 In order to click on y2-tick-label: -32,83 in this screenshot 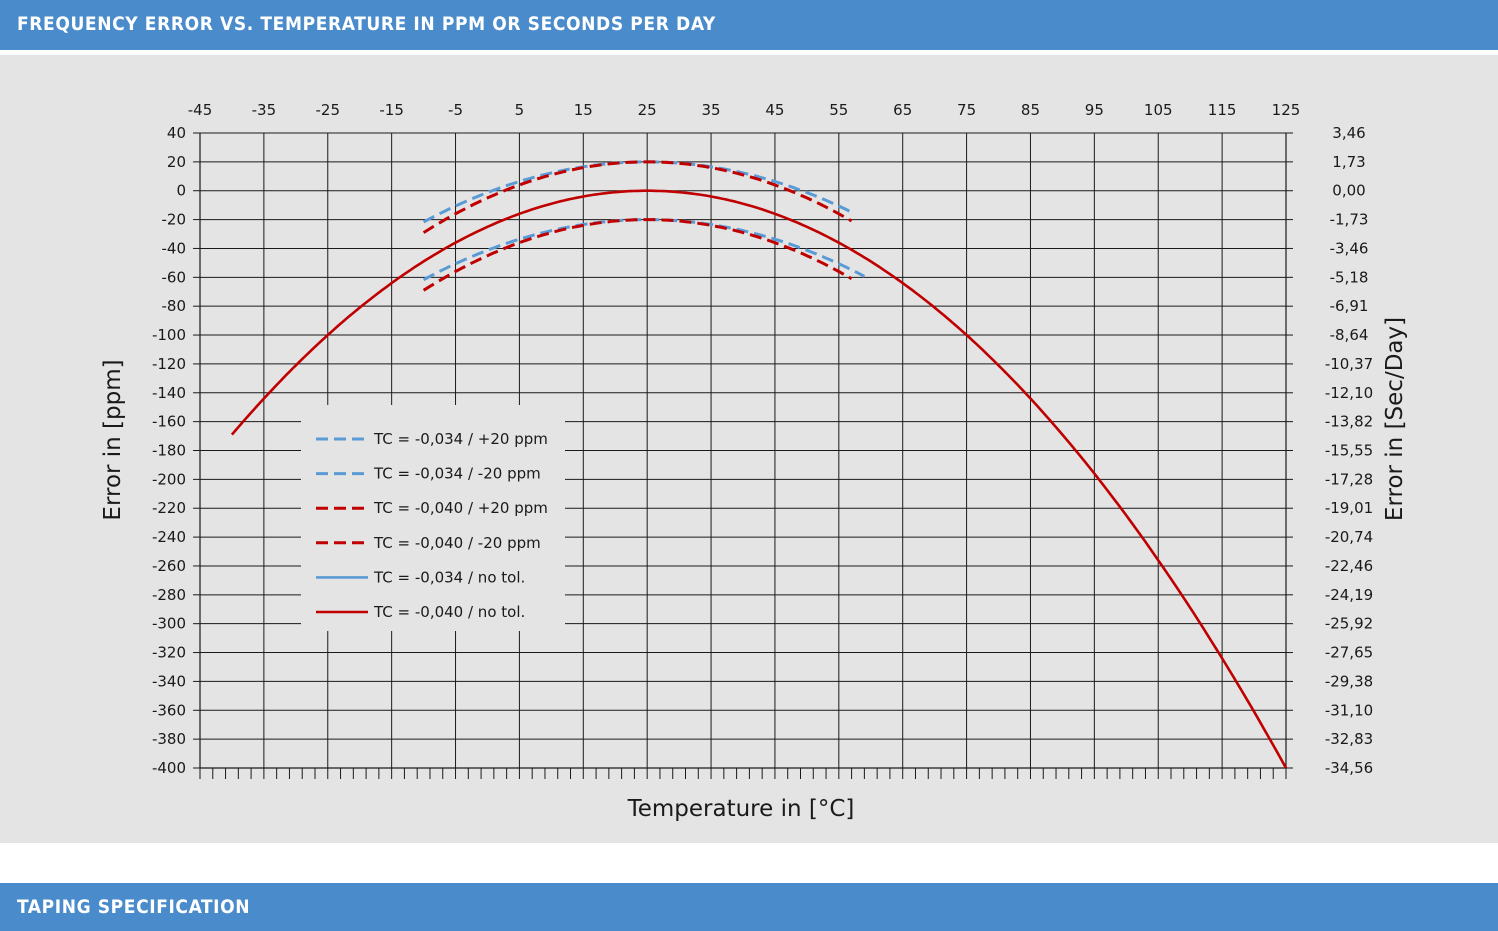, I will do `click(1349, 739)`.